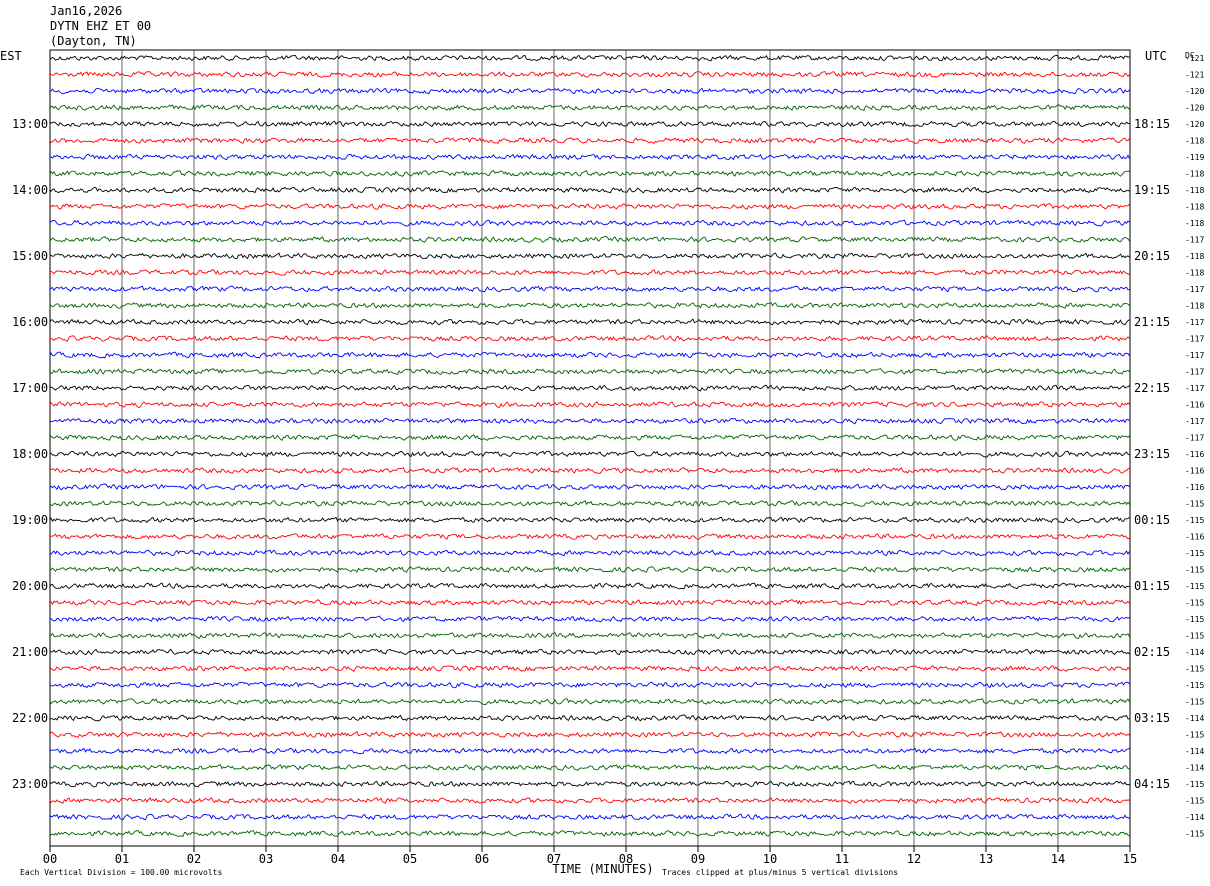 This screenshot has height=886, width=1210. What do you see at coordinates (1152, 388) in the screenshot?
I see `utc-hour-label: 22:15` at bounding box center [1152, 388].